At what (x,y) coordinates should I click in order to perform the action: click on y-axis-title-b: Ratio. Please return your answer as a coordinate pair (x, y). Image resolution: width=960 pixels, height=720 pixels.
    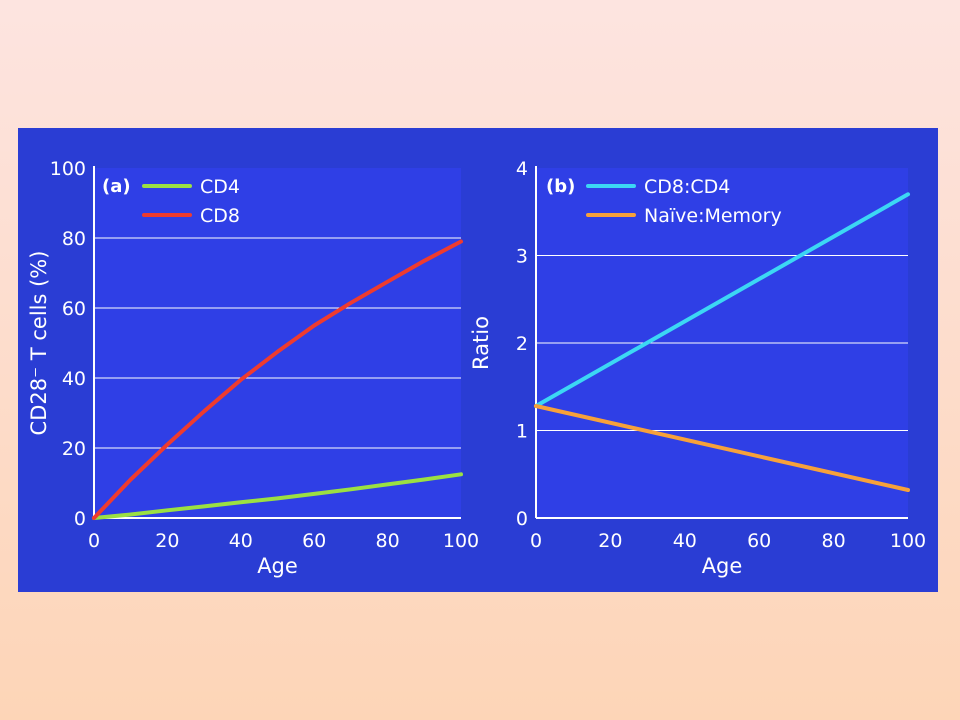
    Looking at the image, I should click on (481, 343).